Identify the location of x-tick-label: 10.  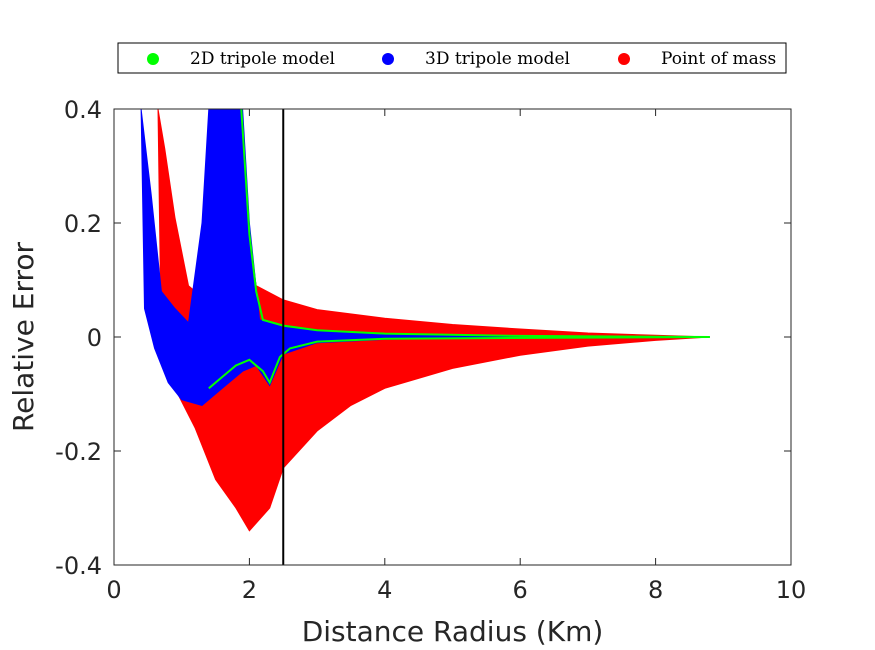
(791, 590).